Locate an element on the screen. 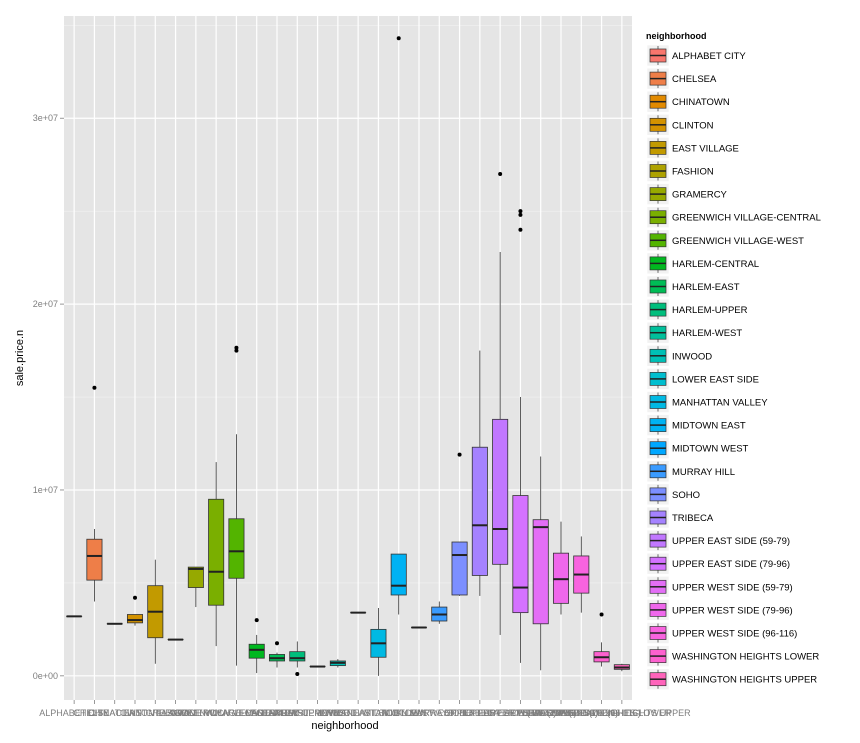 Image resolution: width=860 pixels, height=743 pixels. legend-item: WASHINGTON HEIGHTS UPPER is located at coordinates (731, 679).